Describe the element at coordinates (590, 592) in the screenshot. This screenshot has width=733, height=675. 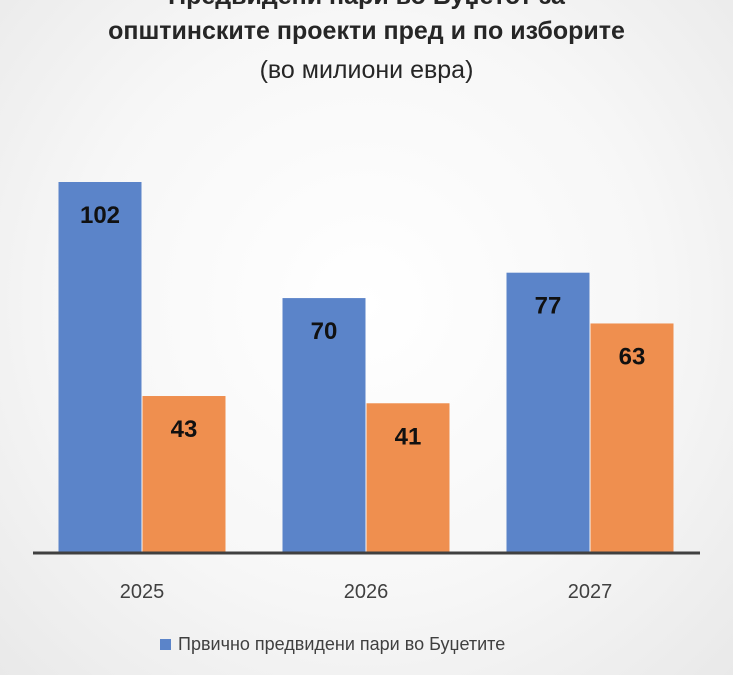
I see `x-tick-label-2027: 2027` at that location.